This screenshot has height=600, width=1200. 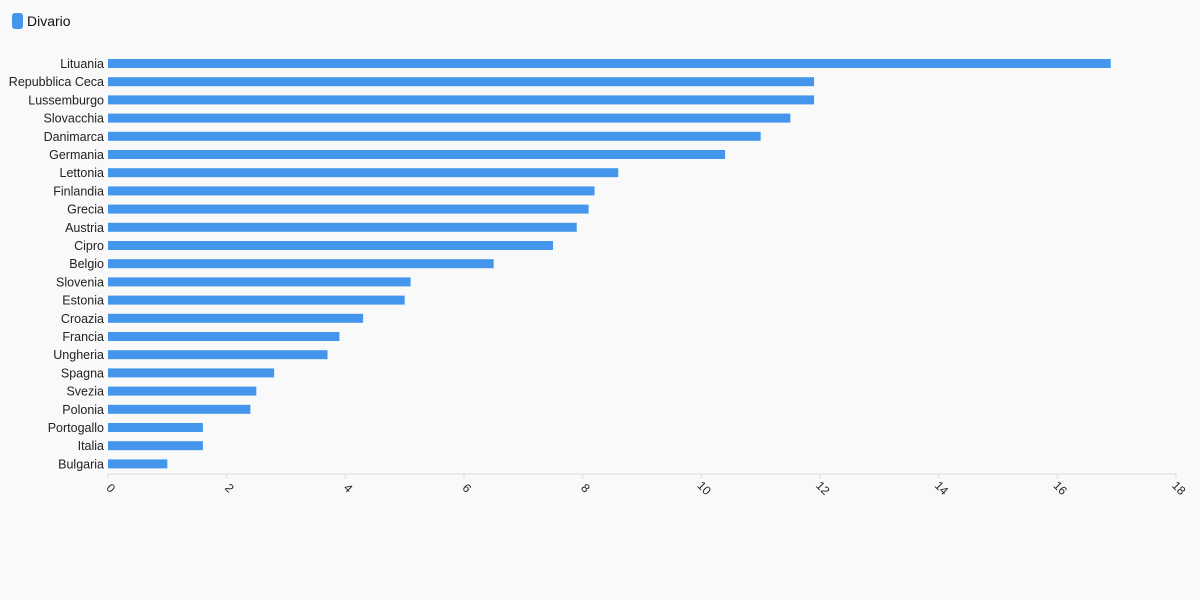 I want to click on category-label: Portogallo, so click(x=76, y=428).